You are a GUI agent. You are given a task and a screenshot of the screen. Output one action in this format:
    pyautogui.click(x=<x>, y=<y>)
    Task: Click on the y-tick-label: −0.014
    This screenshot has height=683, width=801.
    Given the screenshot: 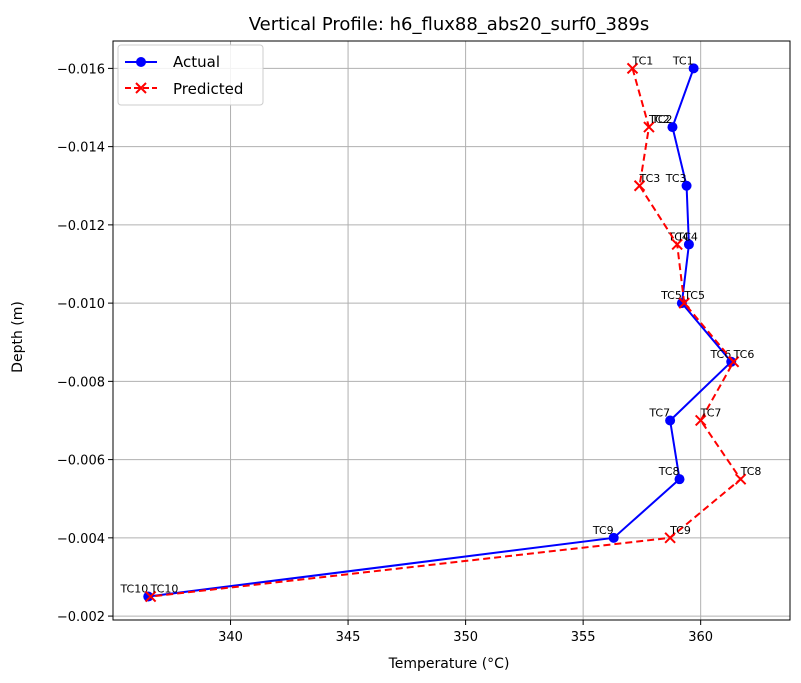 What is the action you would take?
    pyautogui.click(x=81, y=148)
    